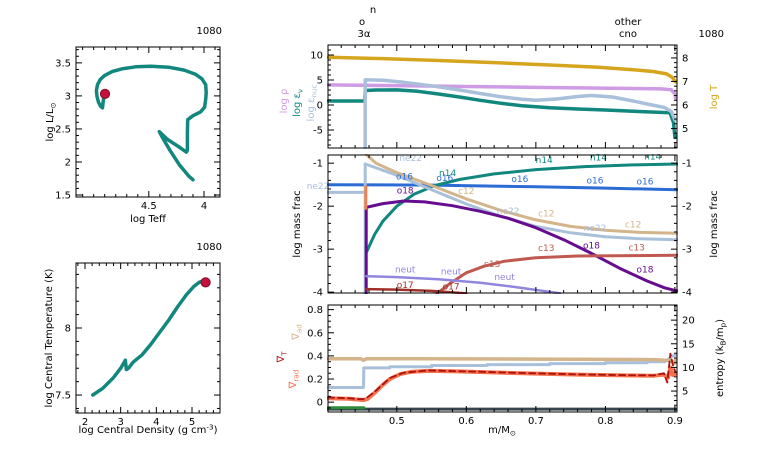 This screenshot has width=766, height=460. I want to click on grad-ad-label: ∇ad, so click(297, 332).